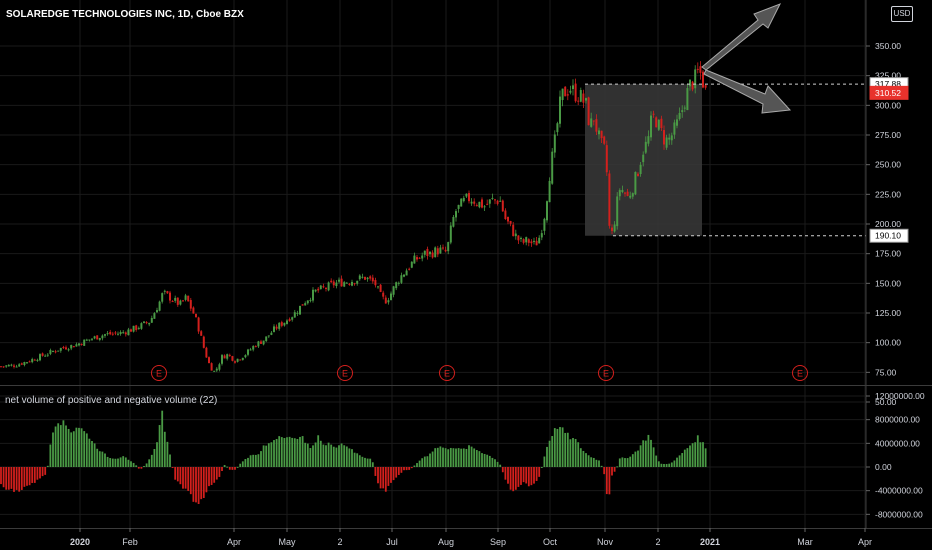 The height and width of the screenshot is (550, 932). I want to click on earnings-label: E, so click(606, 374).